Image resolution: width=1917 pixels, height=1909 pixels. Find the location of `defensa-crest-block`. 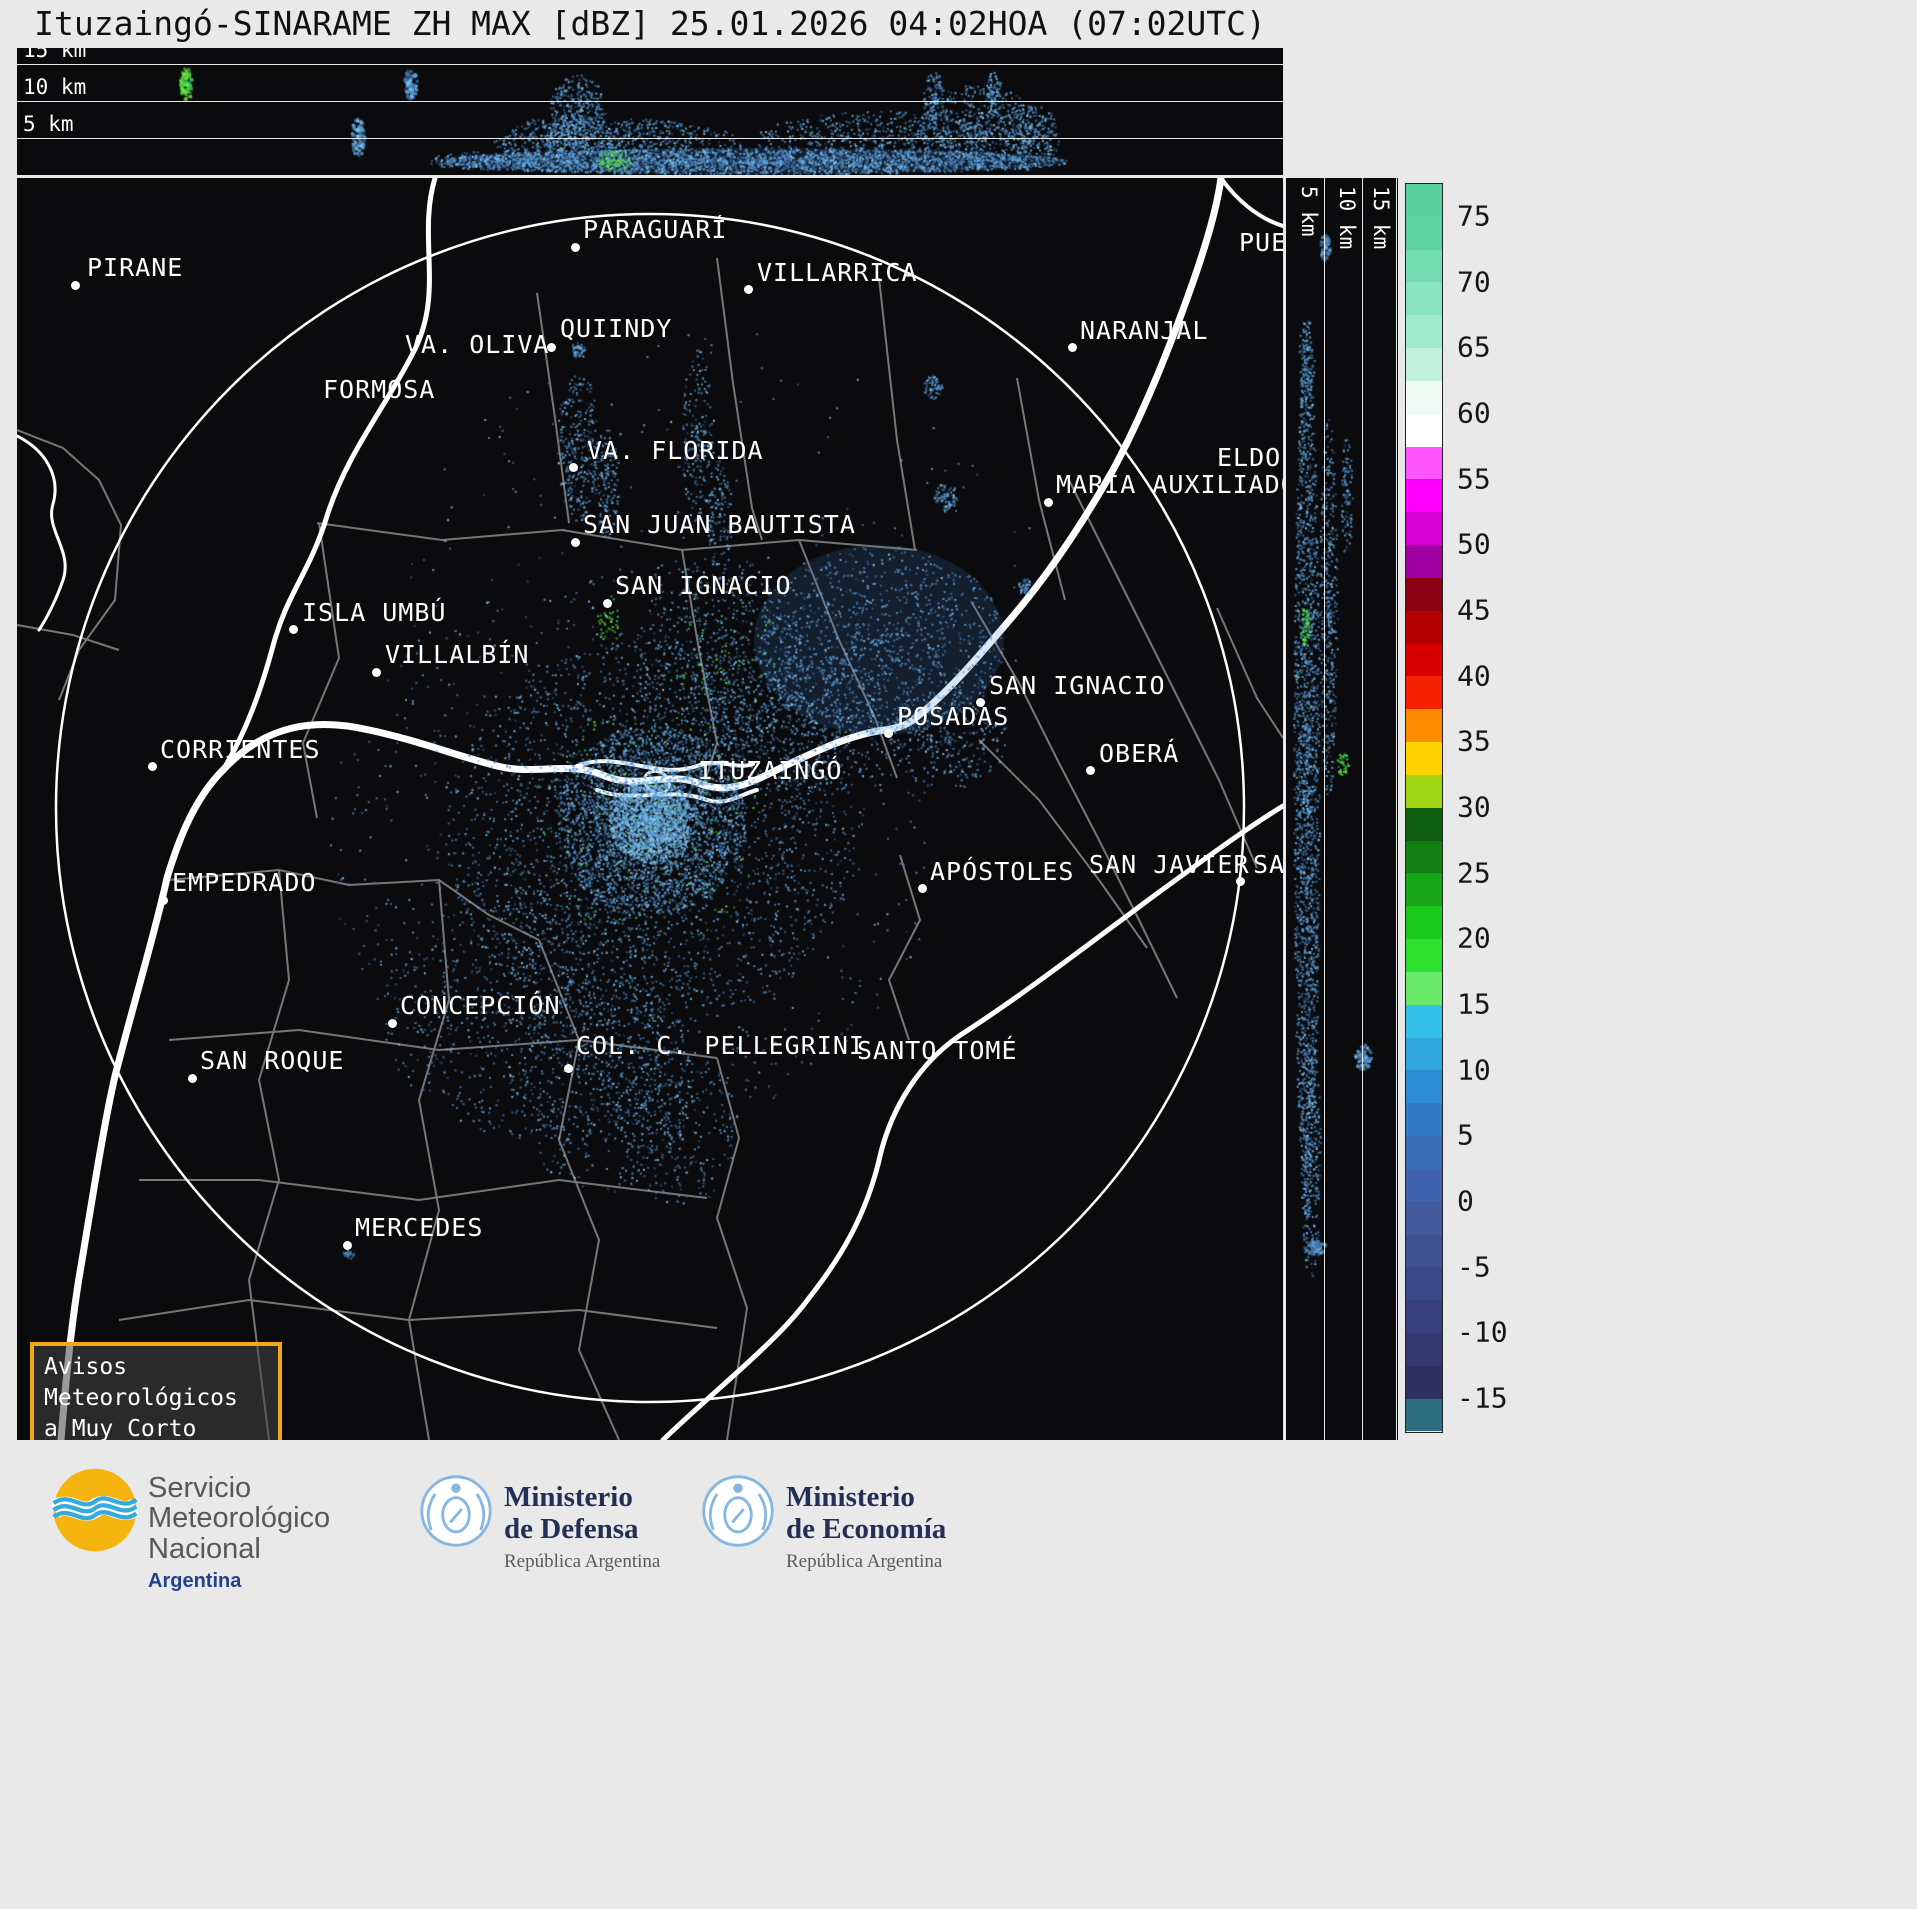

defensa-crest-block is located at coordinates (456, 1513).